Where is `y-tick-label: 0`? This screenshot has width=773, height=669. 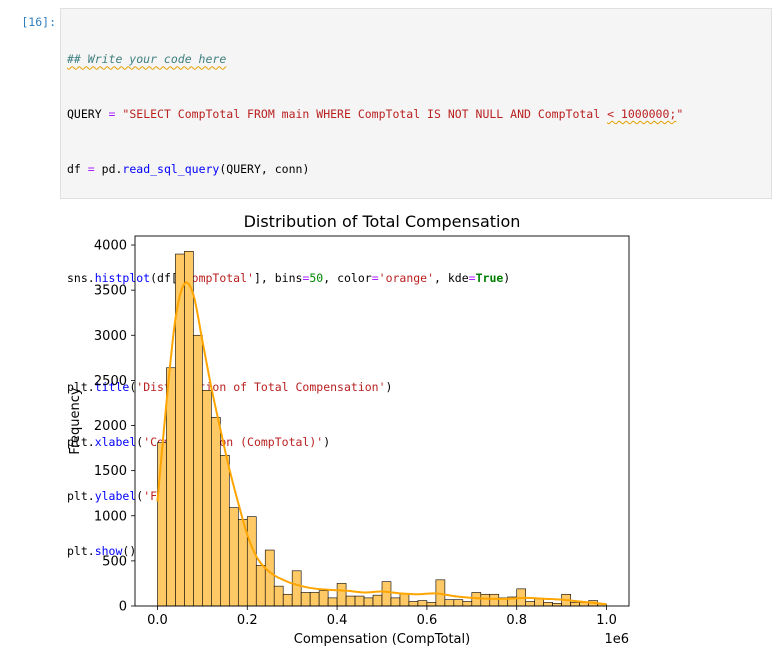 y-tick-label: 0 is located at coordinates (123, 607).